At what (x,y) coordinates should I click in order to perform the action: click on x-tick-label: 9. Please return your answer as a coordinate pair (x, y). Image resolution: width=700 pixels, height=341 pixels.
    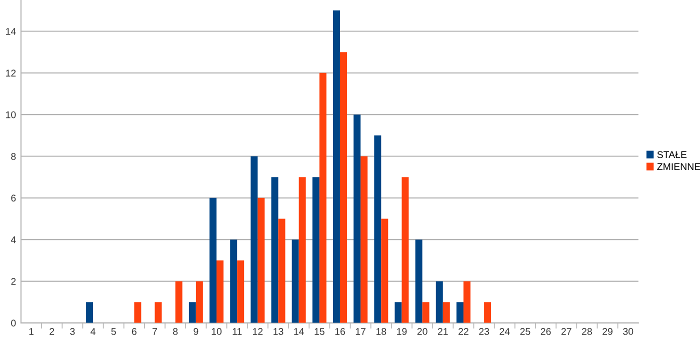
    Looking at the image, I should click on (196, 331).